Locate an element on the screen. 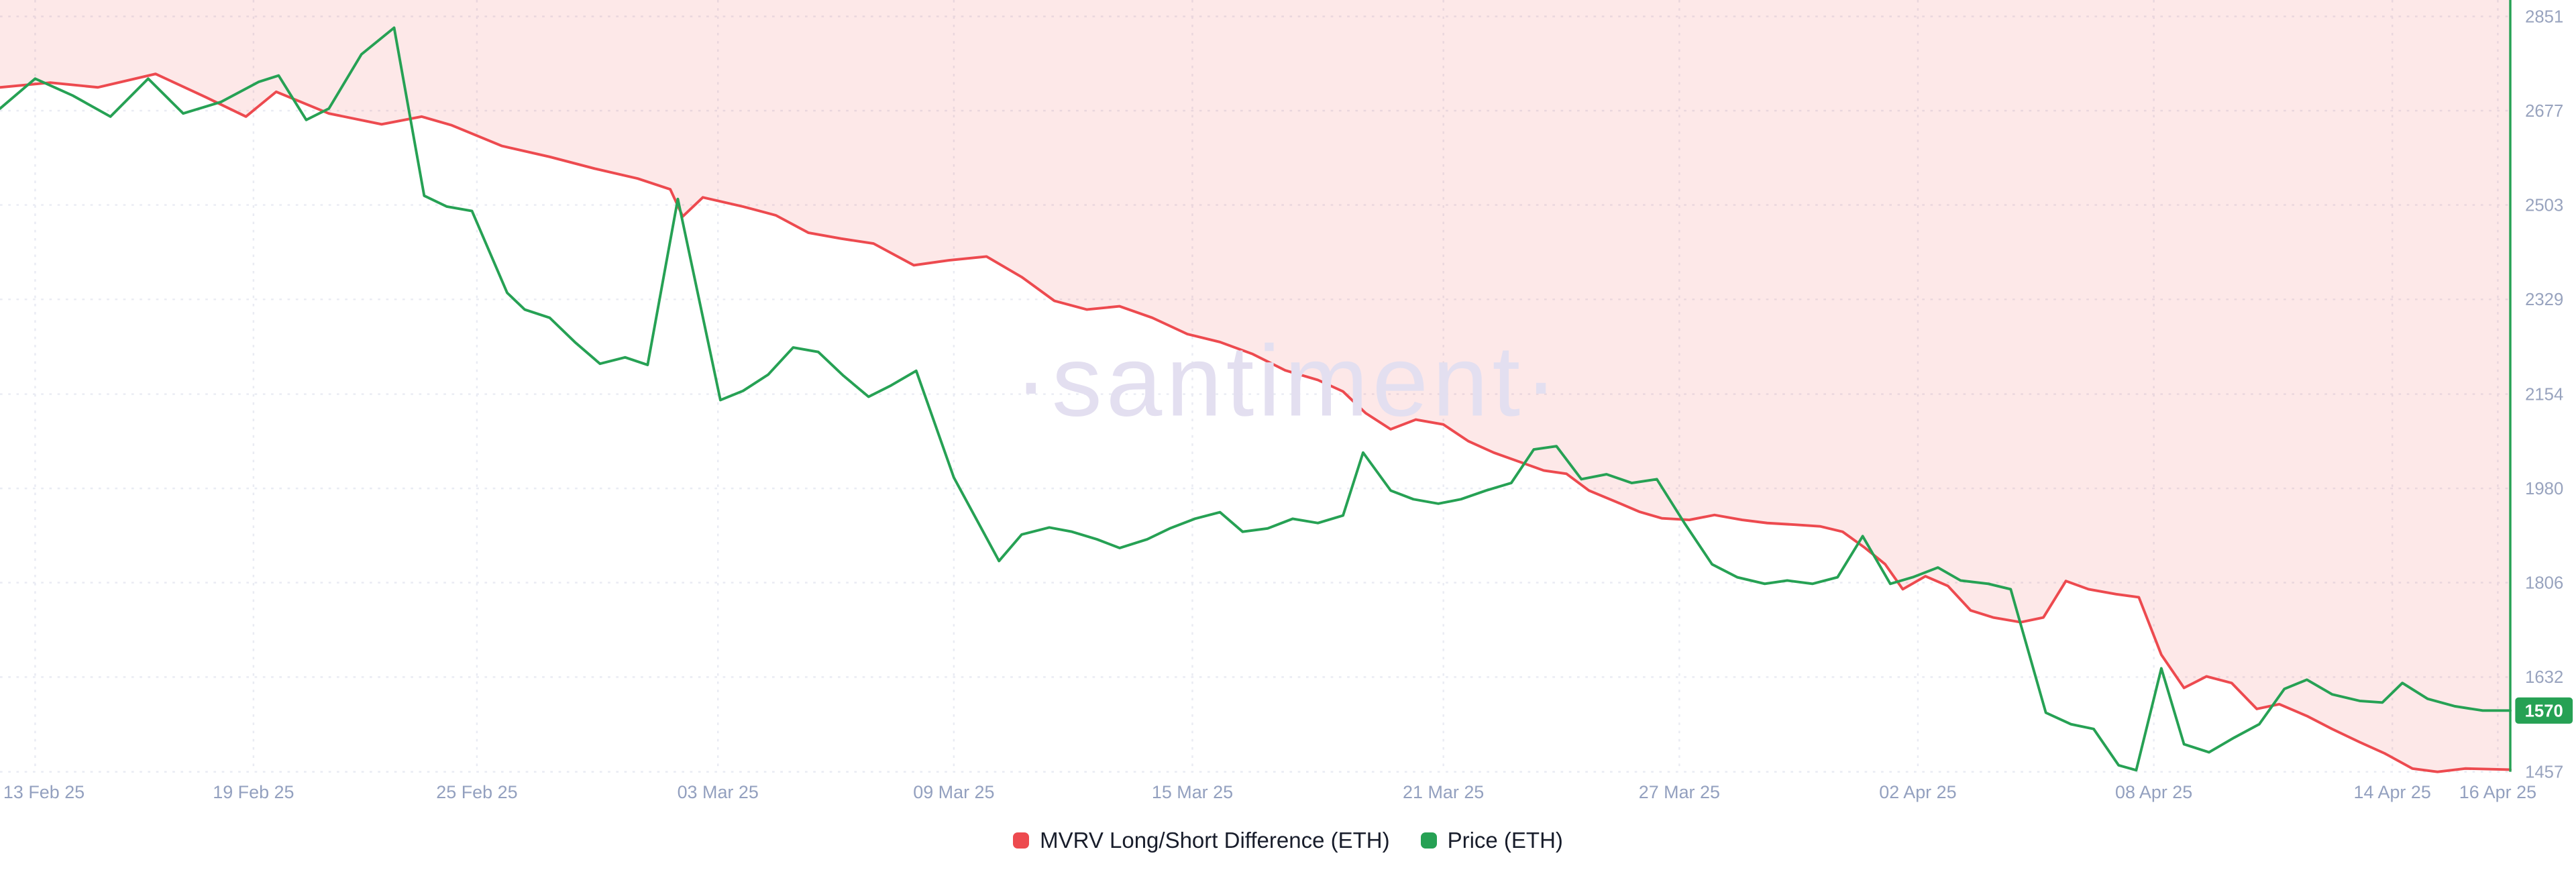 The width and height of the screenshot is (2576, 872). x-axis-tick-label: 25 Feb 25 is located at coordinates (476, 792).